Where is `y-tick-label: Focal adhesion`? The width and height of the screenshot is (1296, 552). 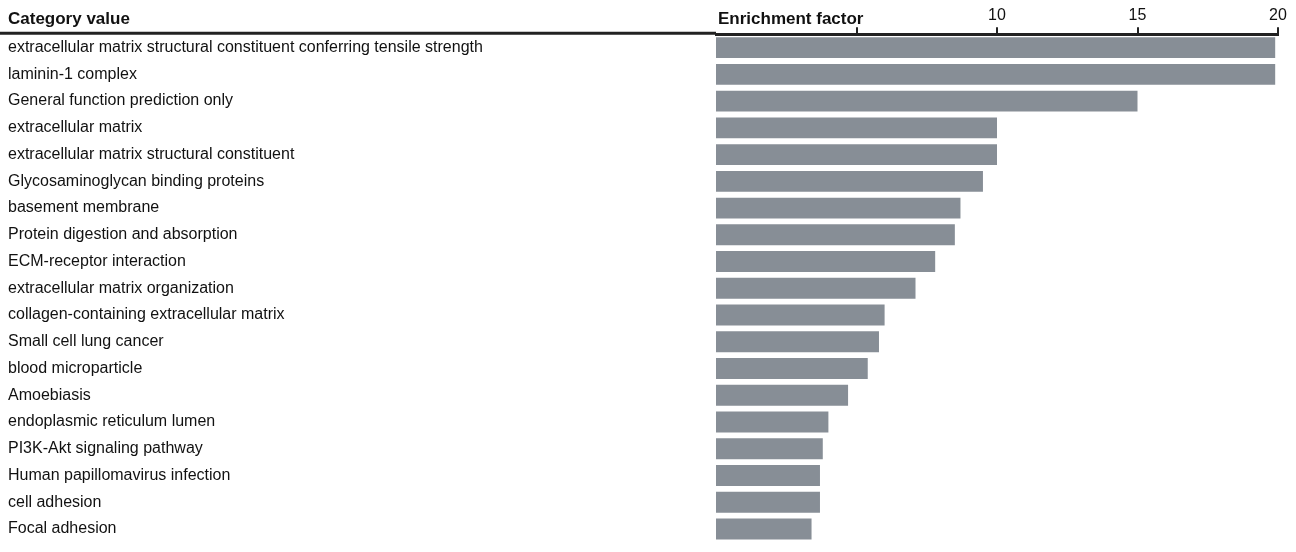
y-tick-label: Focal adhesion is located at coordinates (62, 528).